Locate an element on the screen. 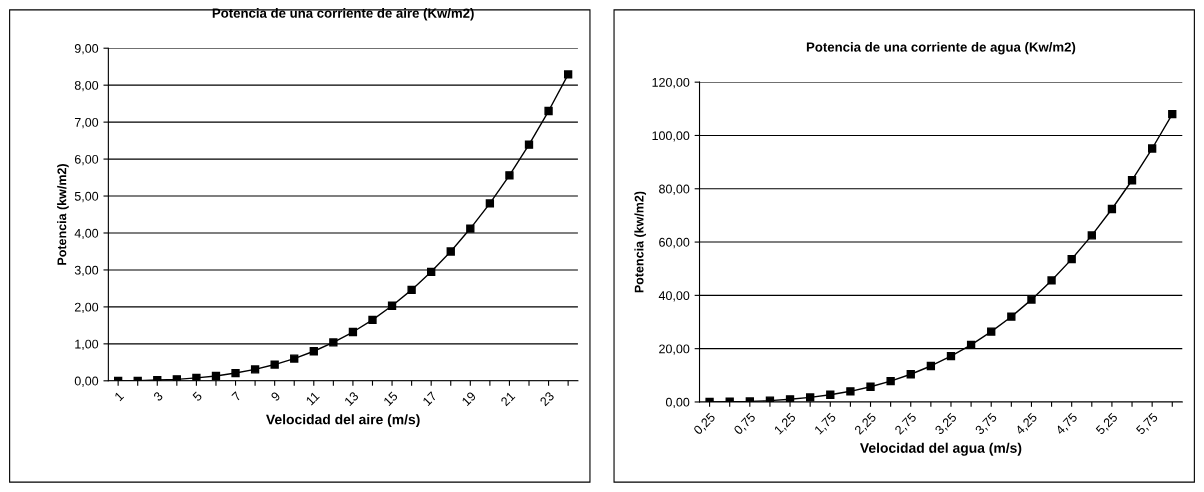  chart-title: Potencia de una corriente de agua (Kw/m2) is located at coordinates (941, 48).